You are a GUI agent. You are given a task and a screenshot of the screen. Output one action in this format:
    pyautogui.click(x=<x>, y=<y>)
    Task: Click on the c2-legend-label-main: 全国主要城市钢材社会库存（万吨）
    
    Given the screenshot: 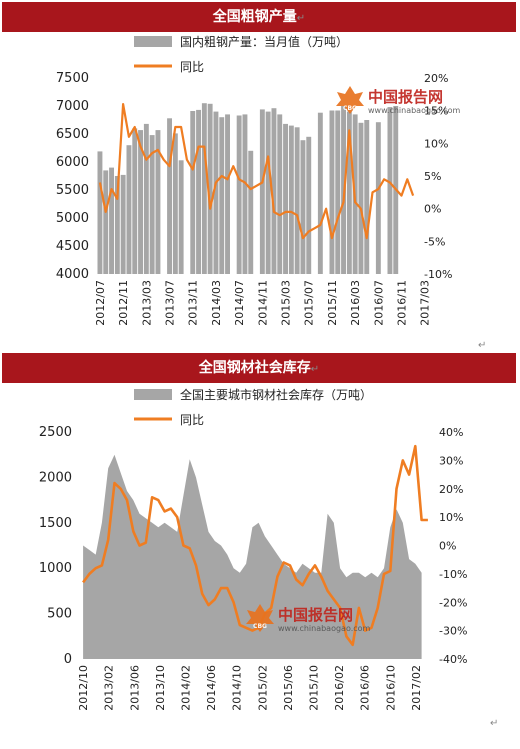 What is the action you would take?
    pyautogui.click(x=276, y=394)
    